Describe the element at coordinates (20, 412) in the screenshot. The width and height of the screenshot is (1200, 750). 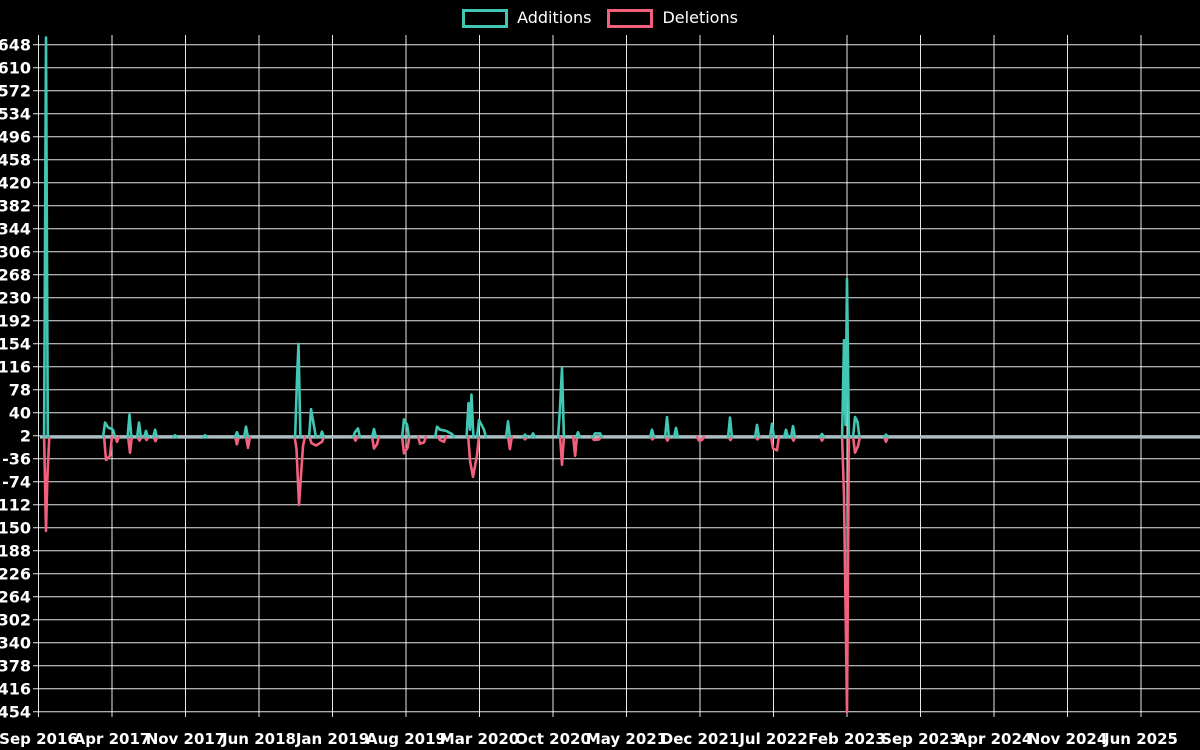
I see `y-tick-label: 40` at that location.